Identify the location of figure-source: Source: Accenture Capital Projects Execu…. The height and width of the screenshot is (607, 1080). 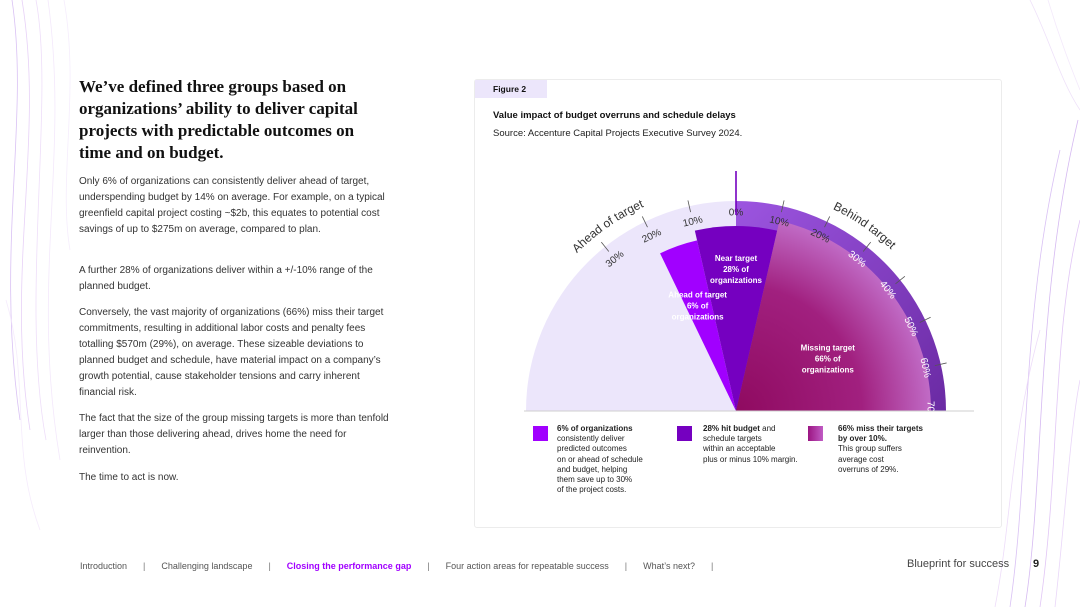
(618, 133).